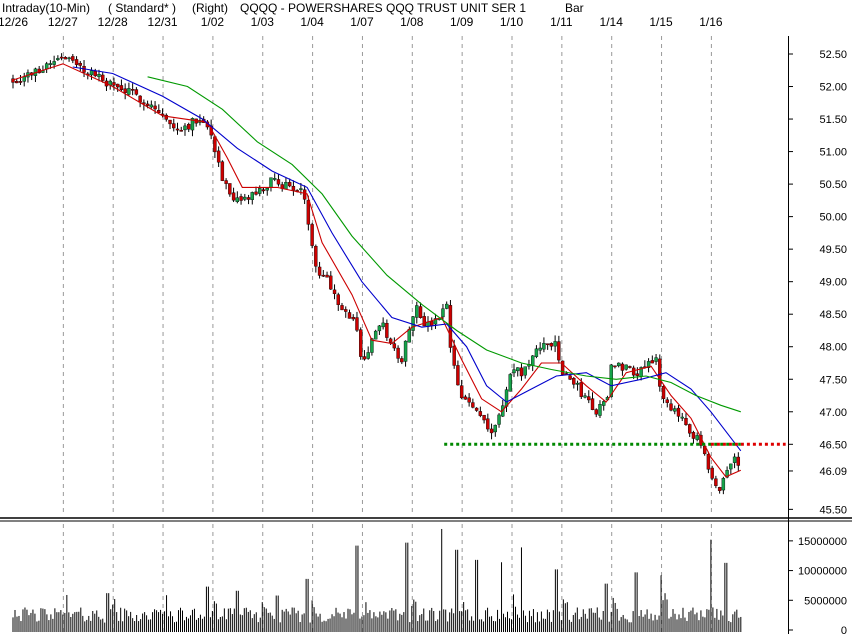  What do you see at coordinates (210, 8) in the screenshot?
I see `scale-label: (Right)` at bounding box center [210, 8].